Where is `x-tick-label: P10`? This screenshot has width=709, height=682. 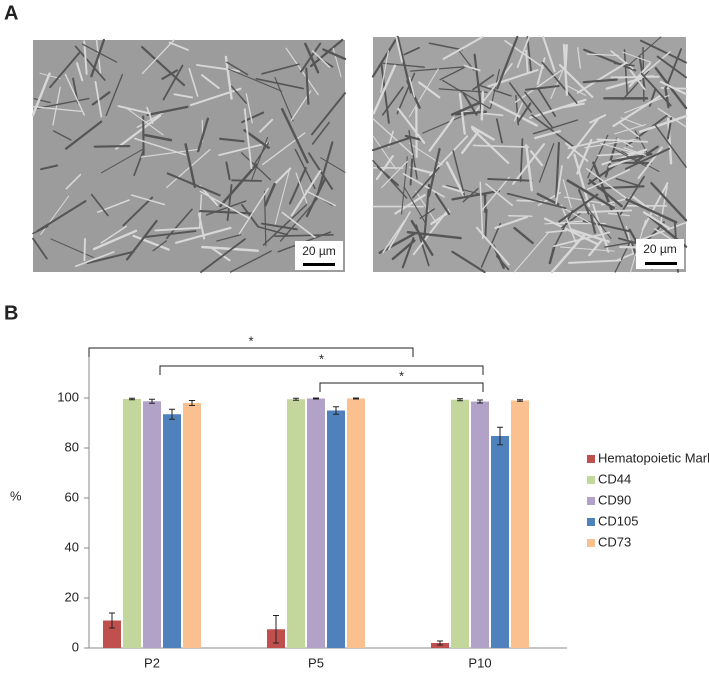 x-tick-label: P10 is located at coordinates (479, 662).